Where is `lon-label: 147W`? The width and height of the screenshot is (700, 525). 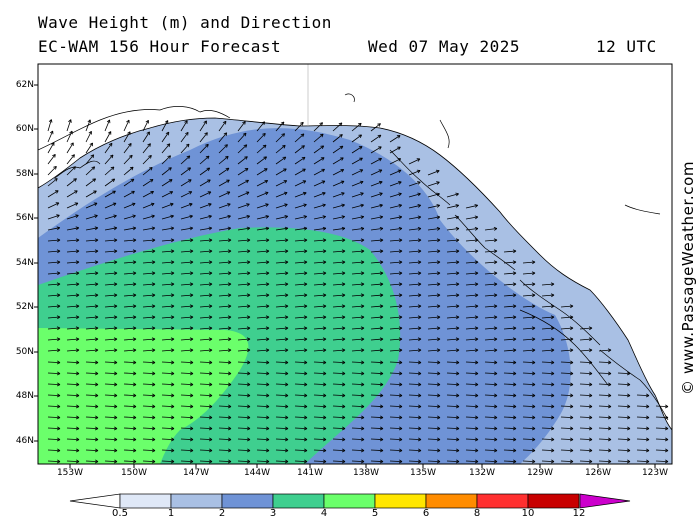 lon-label: 147W is located at coordinates (196, 473).